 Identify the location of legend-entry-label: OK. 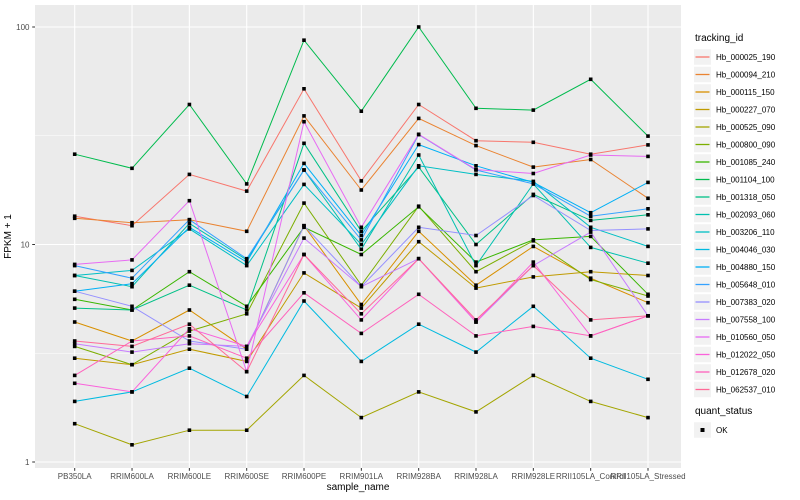
(722, 430).